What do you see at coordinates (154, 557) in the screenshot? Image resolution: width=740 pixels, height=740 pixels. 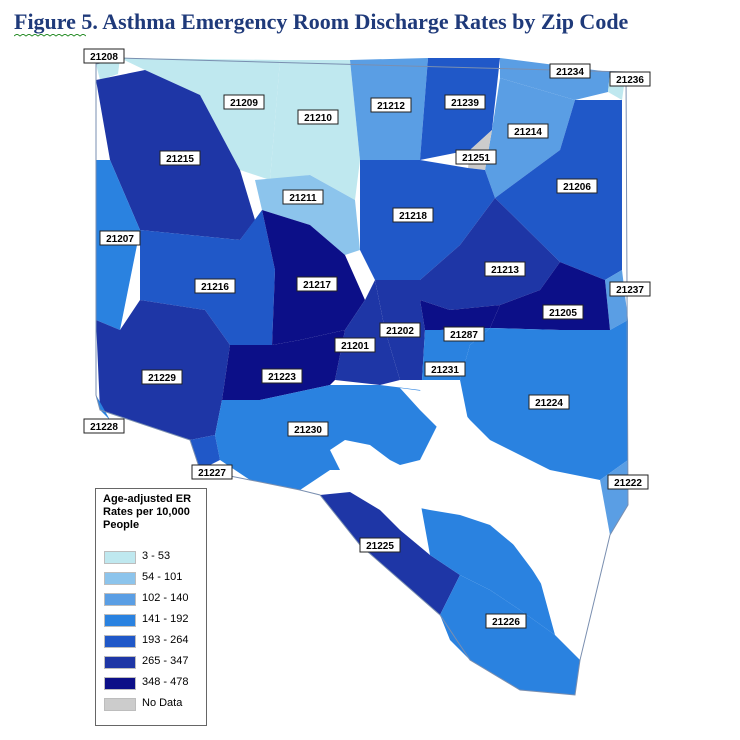 I see `legend-item: 3 - 53` at bounding box center [154, 557].